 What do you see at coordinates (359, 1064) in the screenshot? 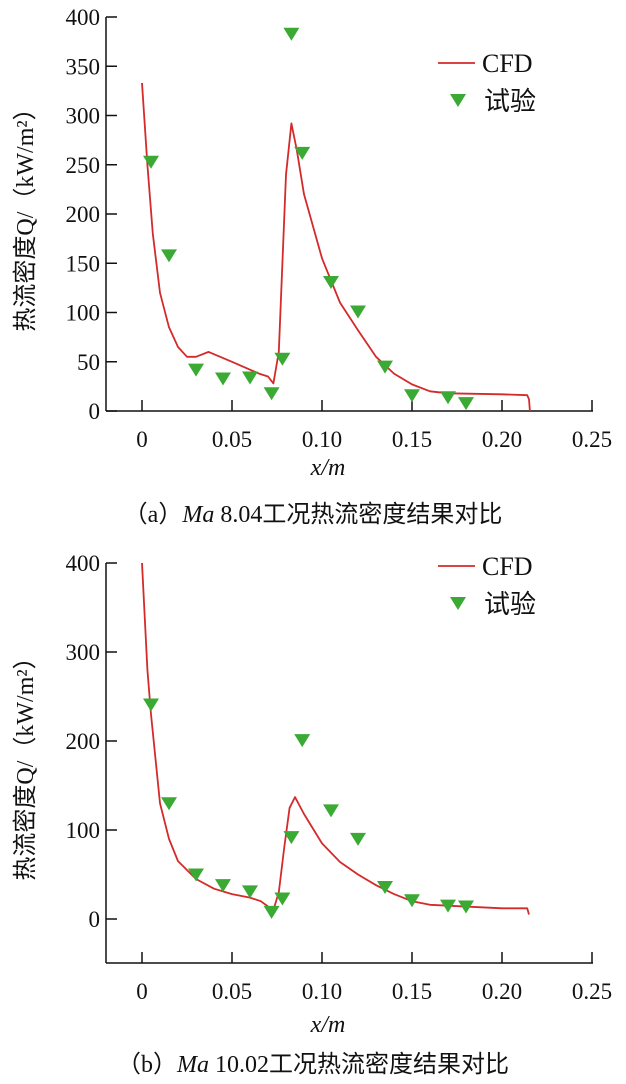
I see `caption-text: 10.02工况热流密度结果对比` at bounding box center [359, 1064].